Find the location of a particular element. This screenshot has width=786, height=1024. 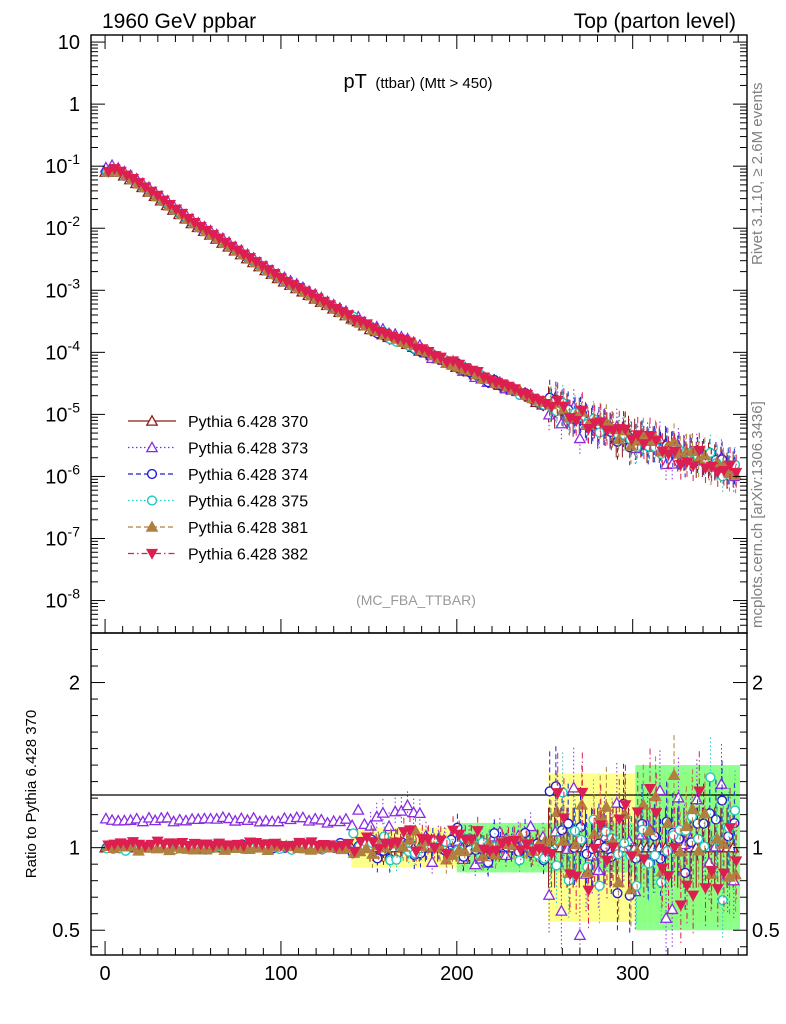

legend-item: Pythia 6.428 381 is located at coordinates (218, 528).